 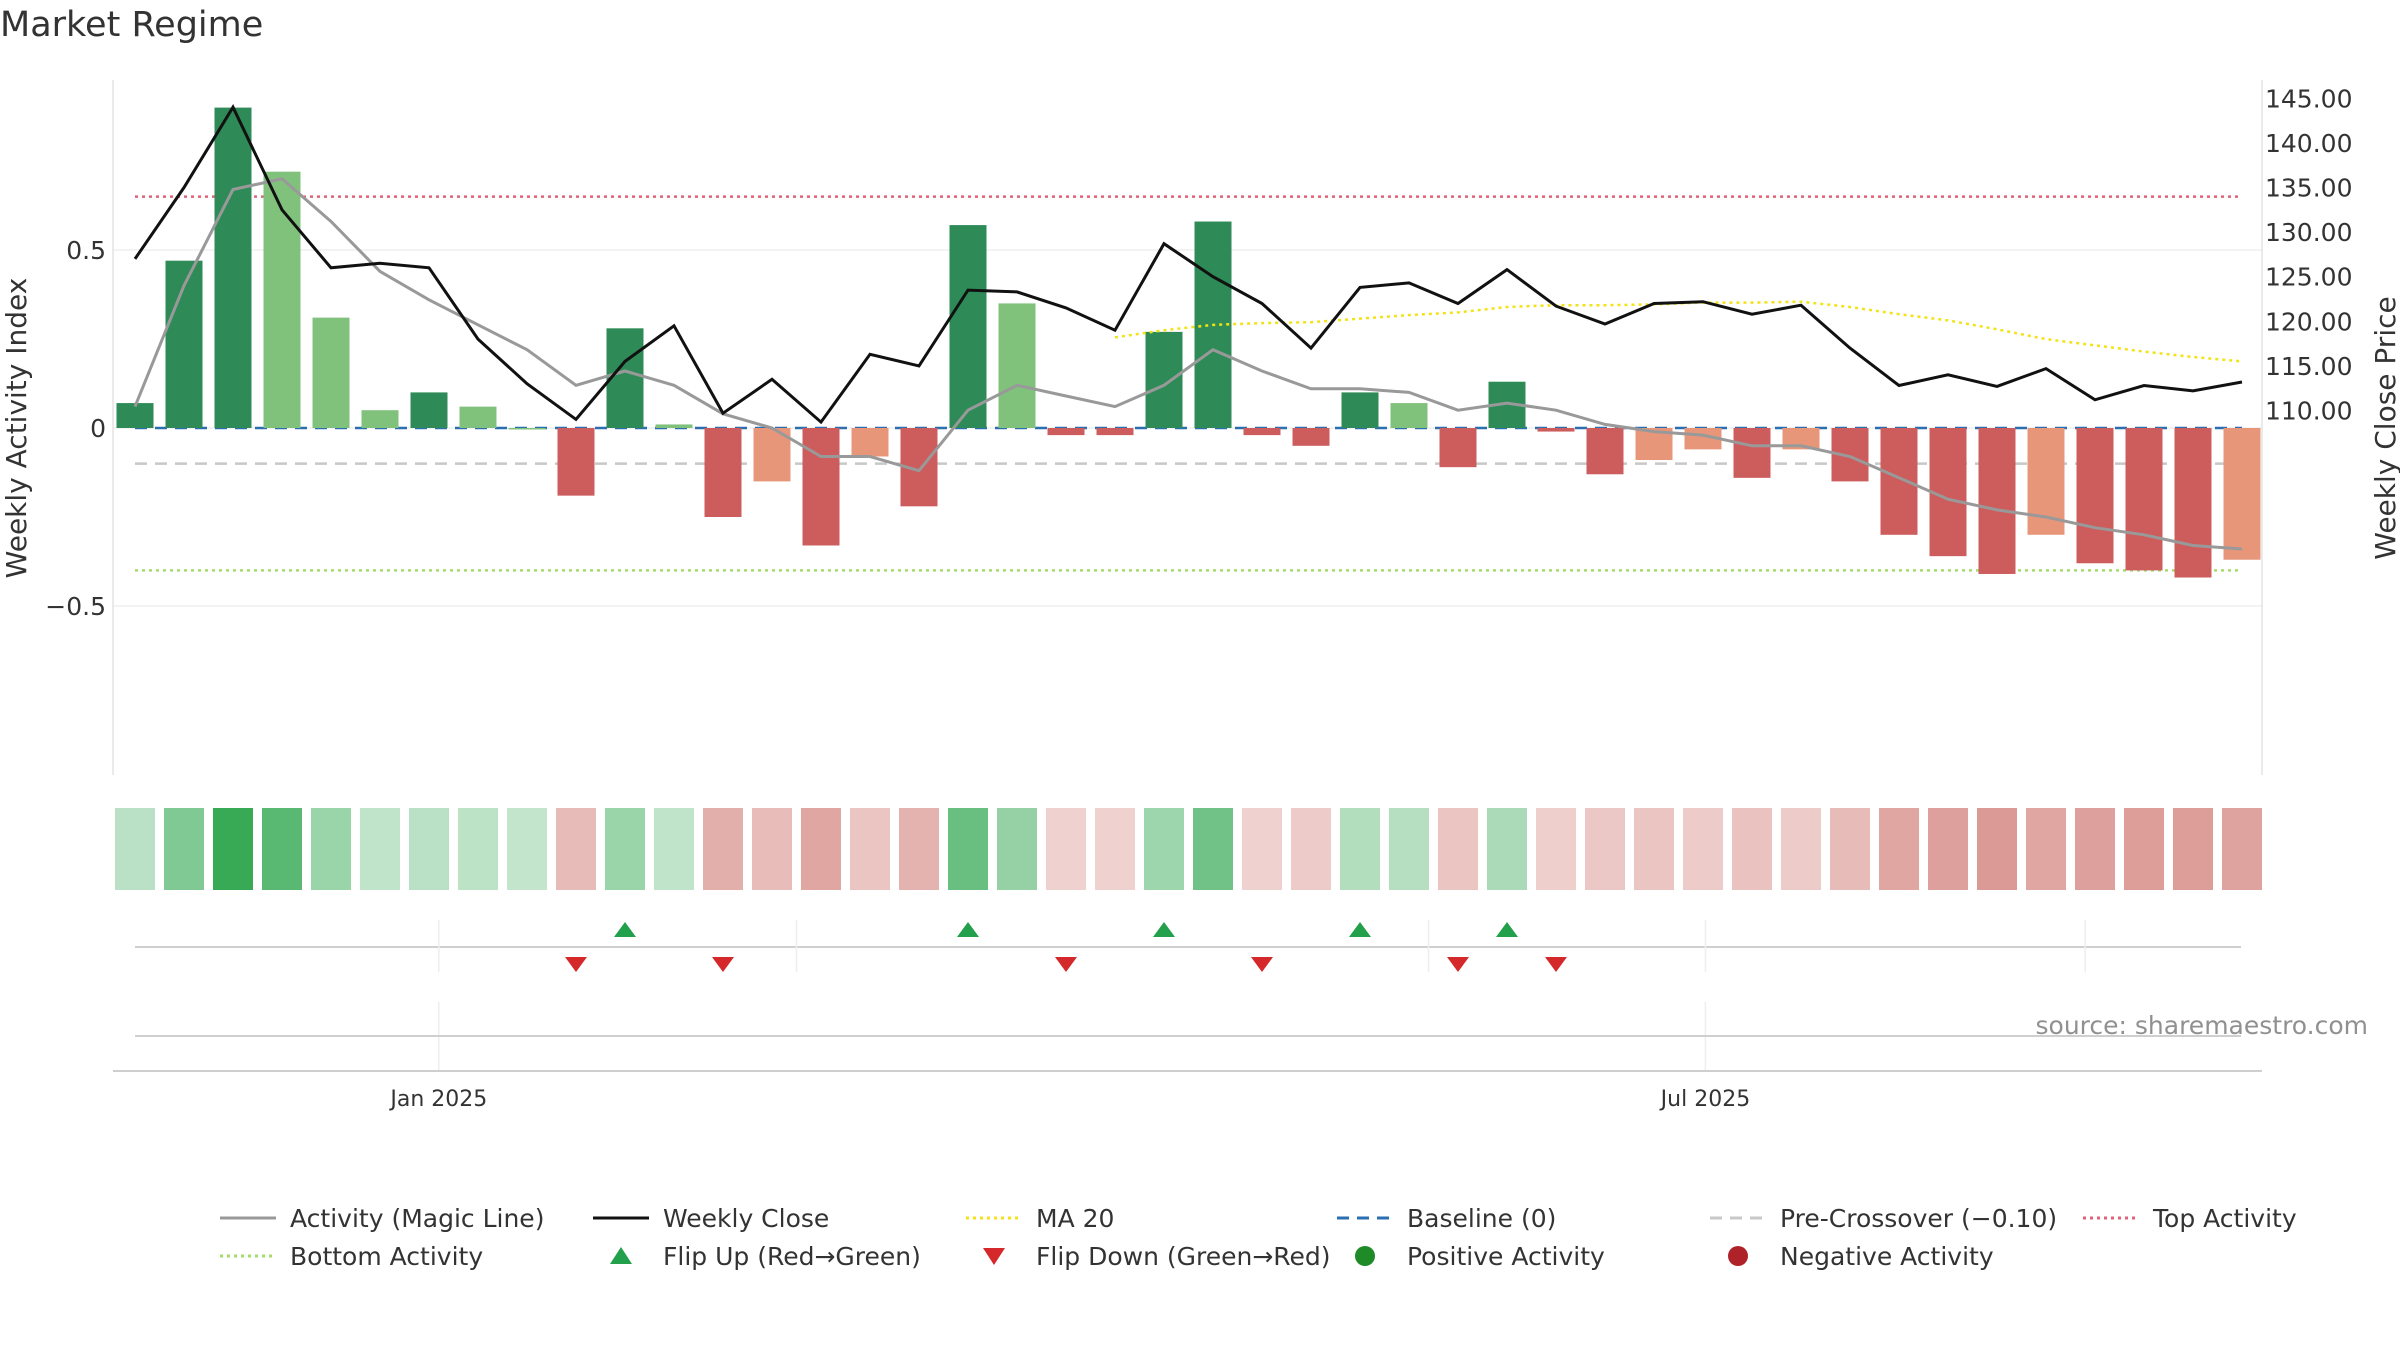 I want to click on legend-item: Negative Activity, so click(x=1861, y=1256).